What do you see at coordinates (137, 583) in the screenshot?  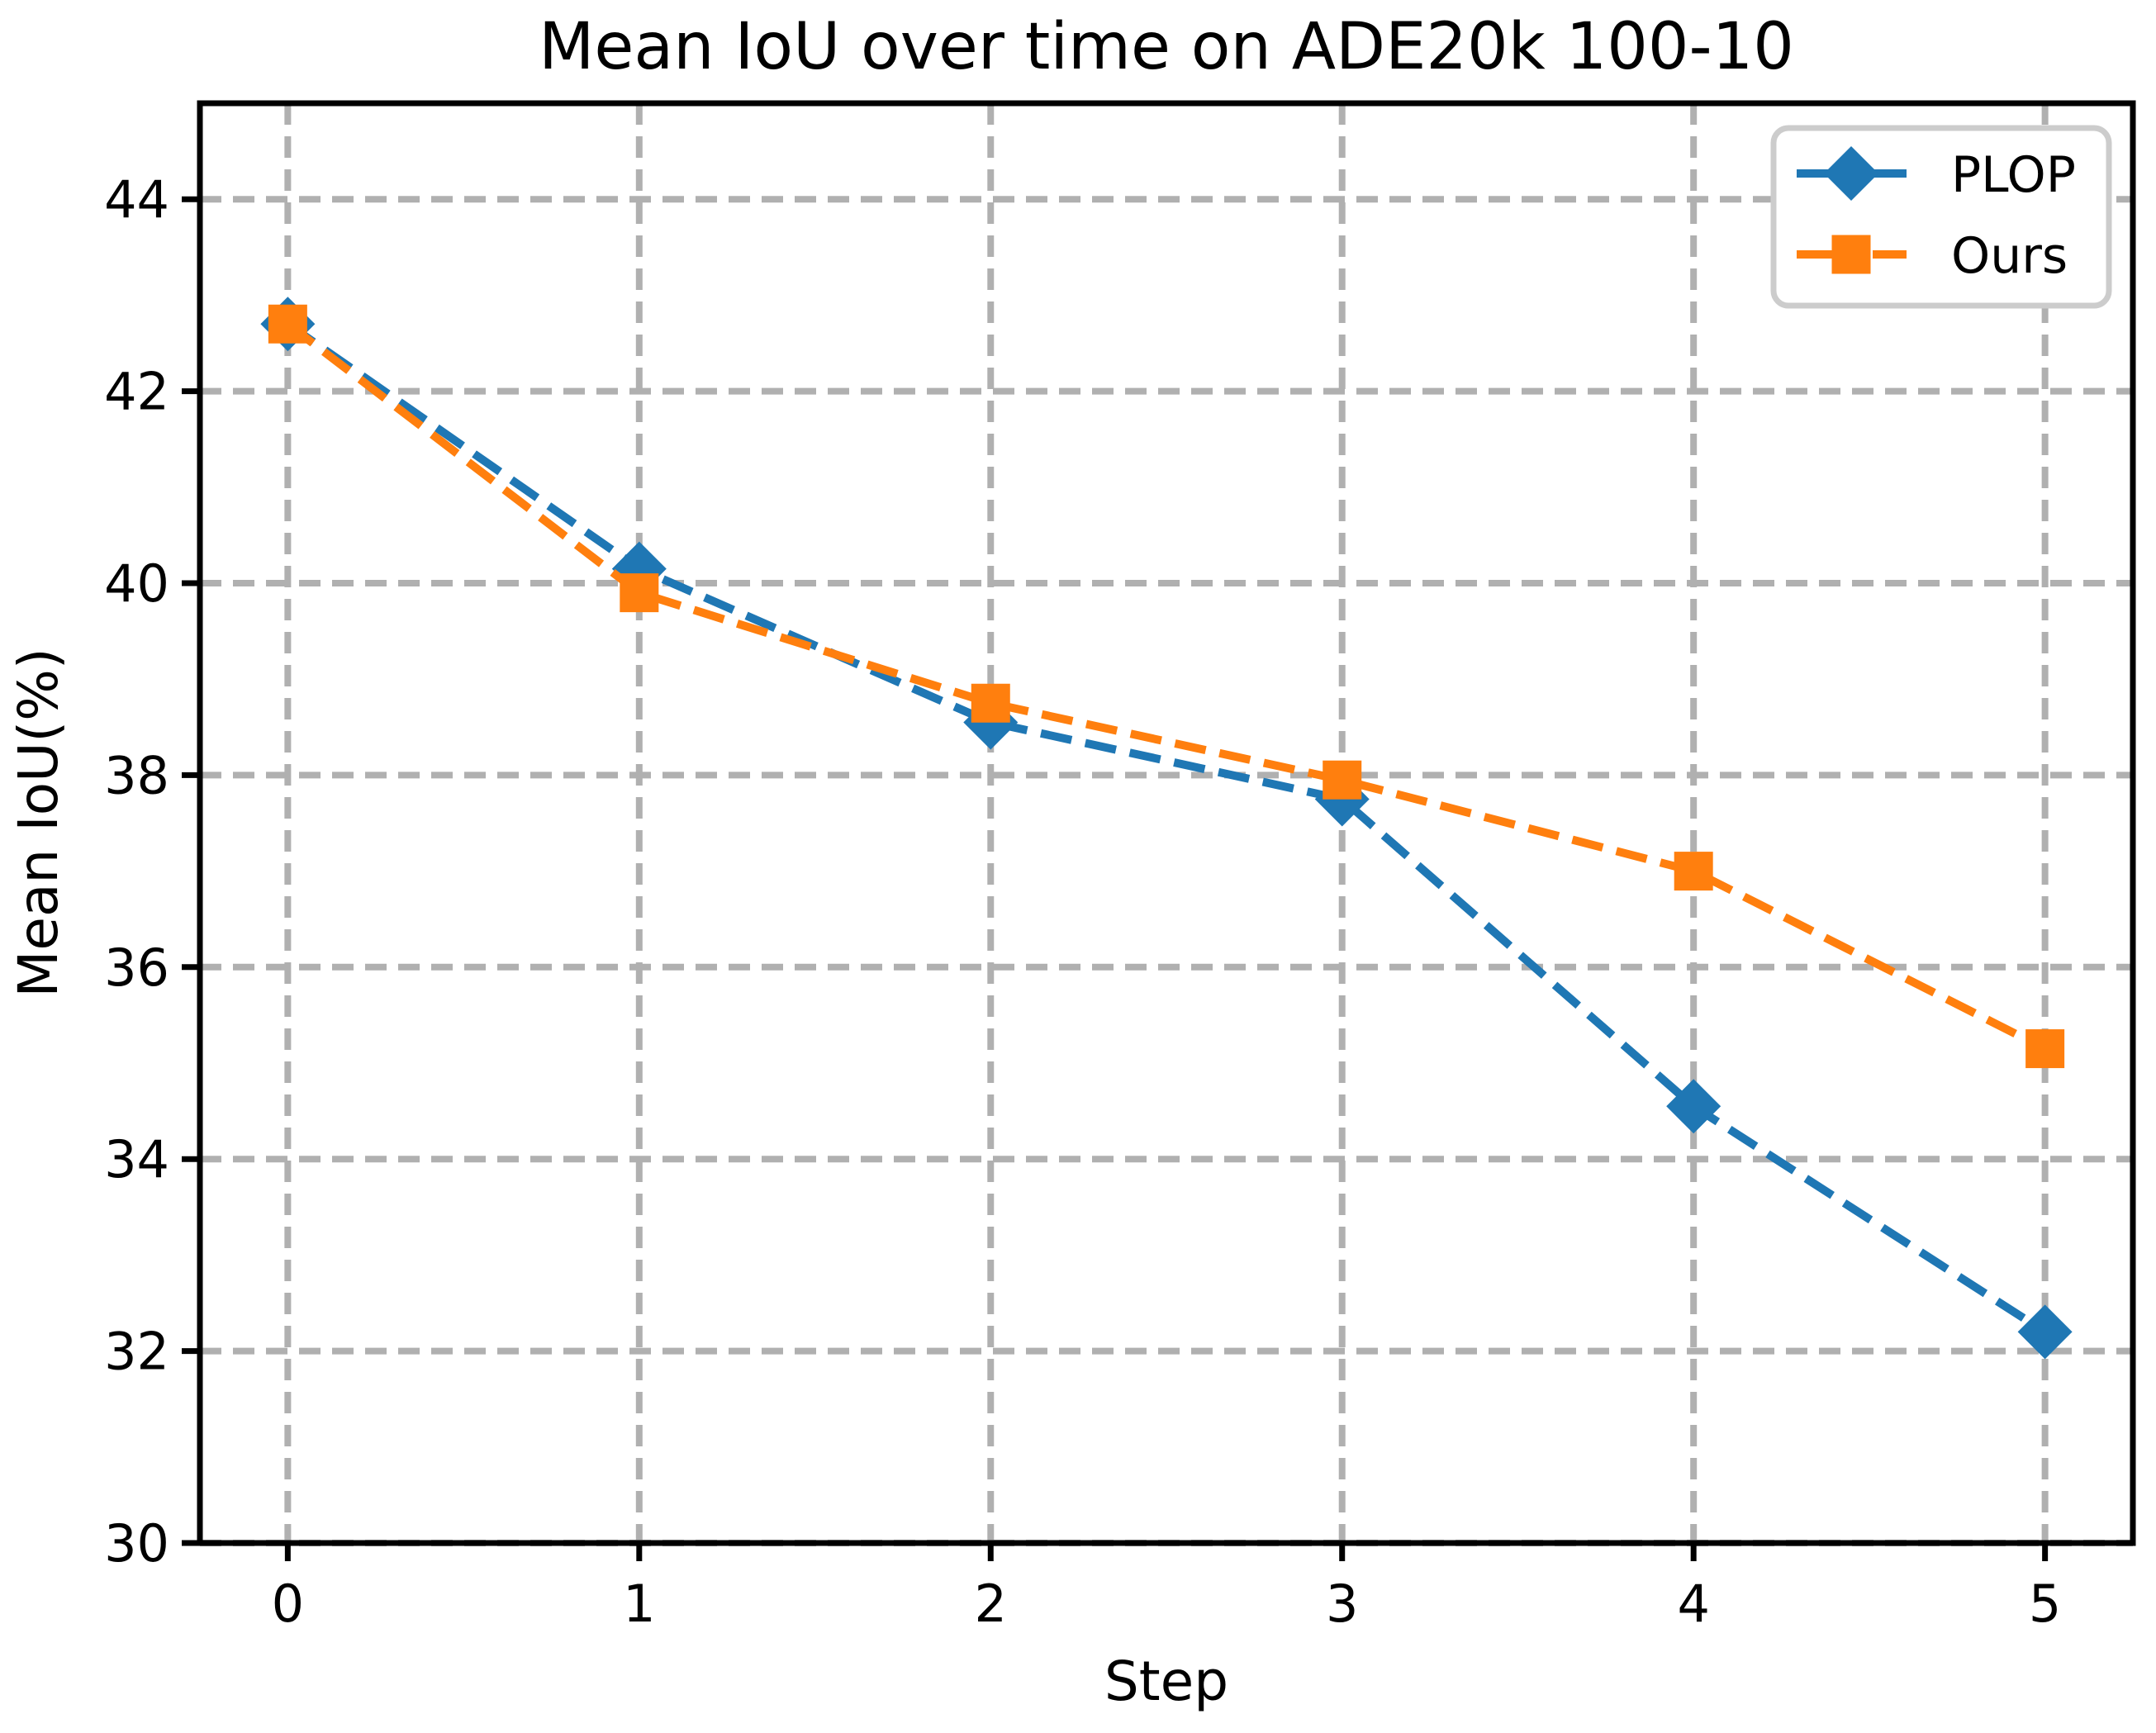 I see `y-tick-label: 40` at bounding box center [137, 583].